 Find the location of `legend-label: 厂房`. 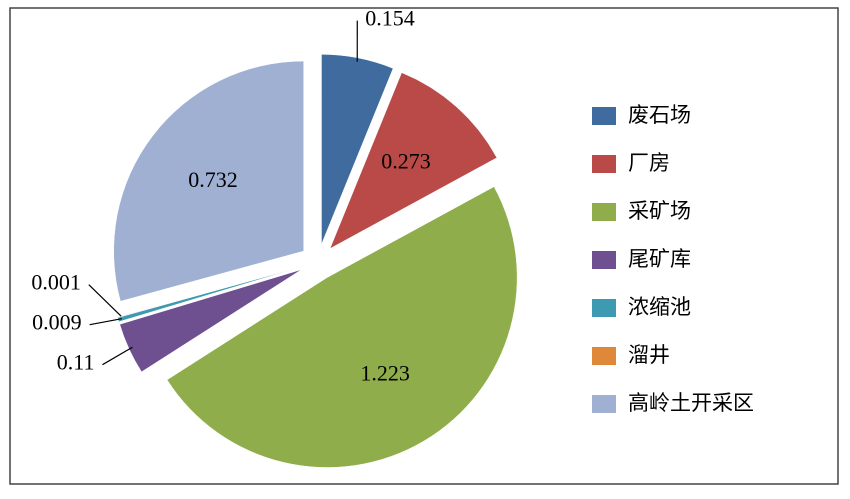

legend-label: 厂房 is located at coordinates (649, 163).